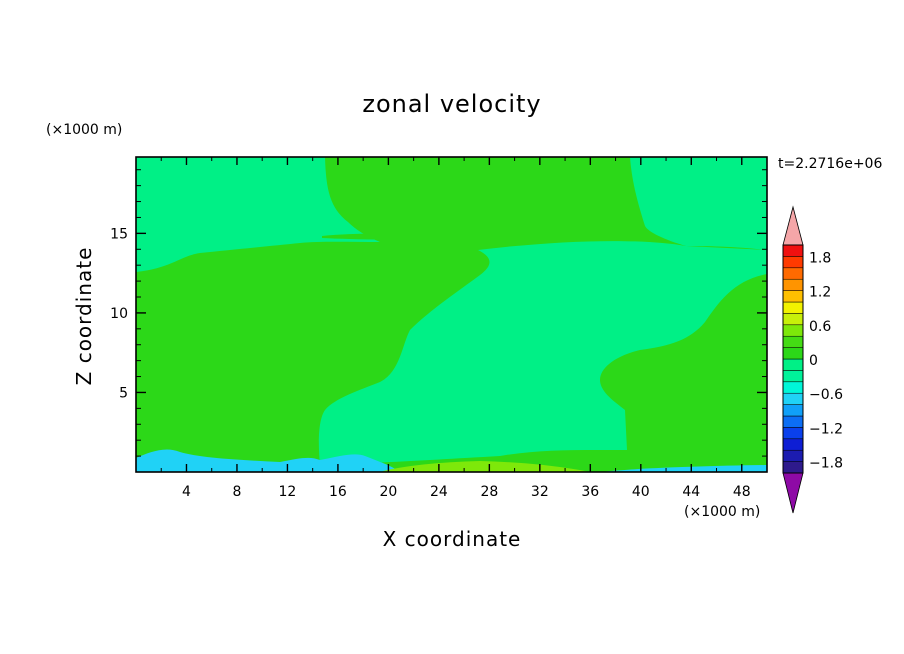 Image resolution: width=904 pixels, height=654 pixels. What do you see at coordinates (826, 395) in the screenshot?
I see `colorbar-tick-label: −0.6` at bounding box center [826, 395].